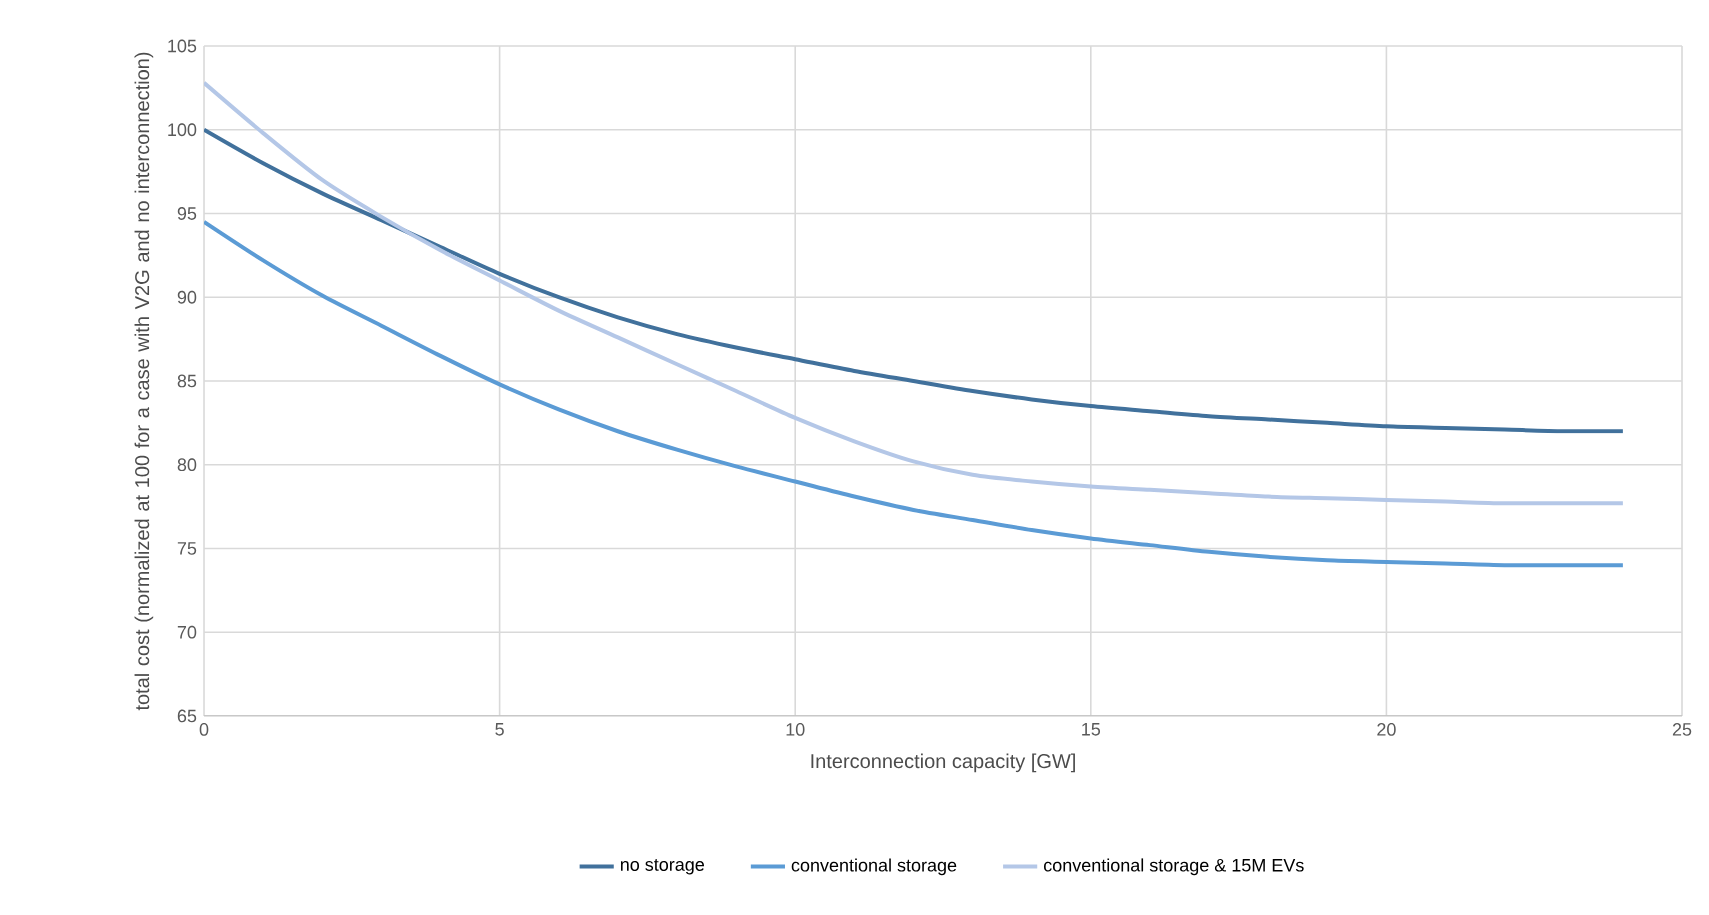  What do you see at coordinates (1386, 729) in the screenshot?
I see `x-tick-label: 20` at bounding box center [1386, 729].